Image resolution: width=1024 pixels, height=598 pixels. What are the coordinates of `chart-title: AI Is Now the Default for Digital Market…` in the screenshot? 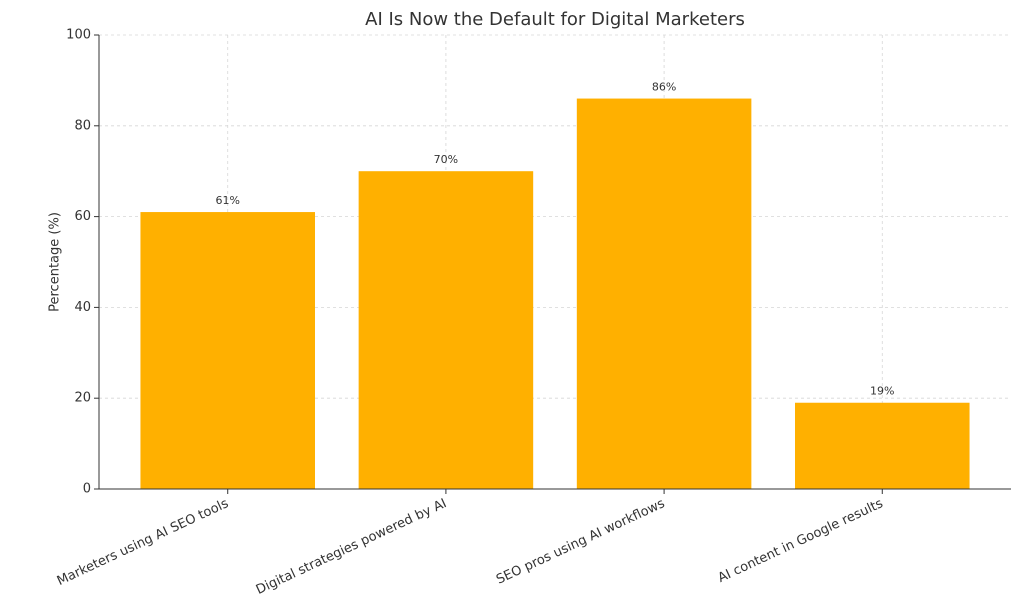 It's located at (555, 19).